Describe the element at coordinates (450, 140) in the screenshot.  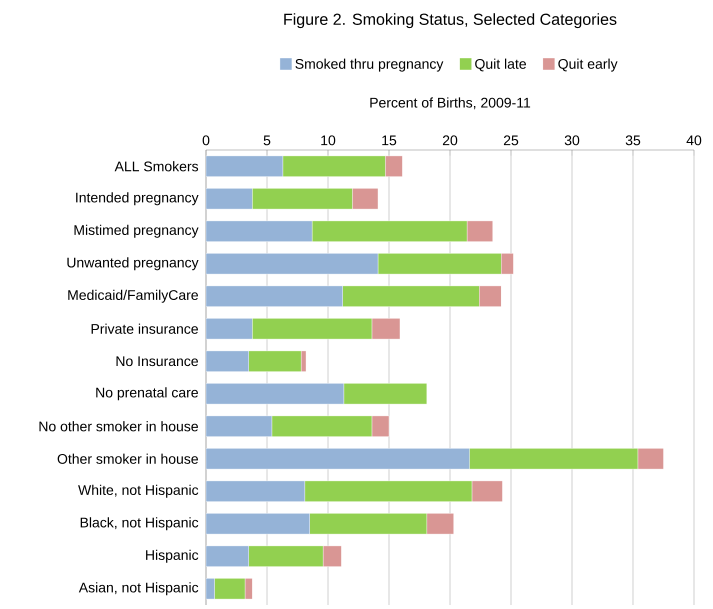
I see `x-tick-label: 20` at that location.